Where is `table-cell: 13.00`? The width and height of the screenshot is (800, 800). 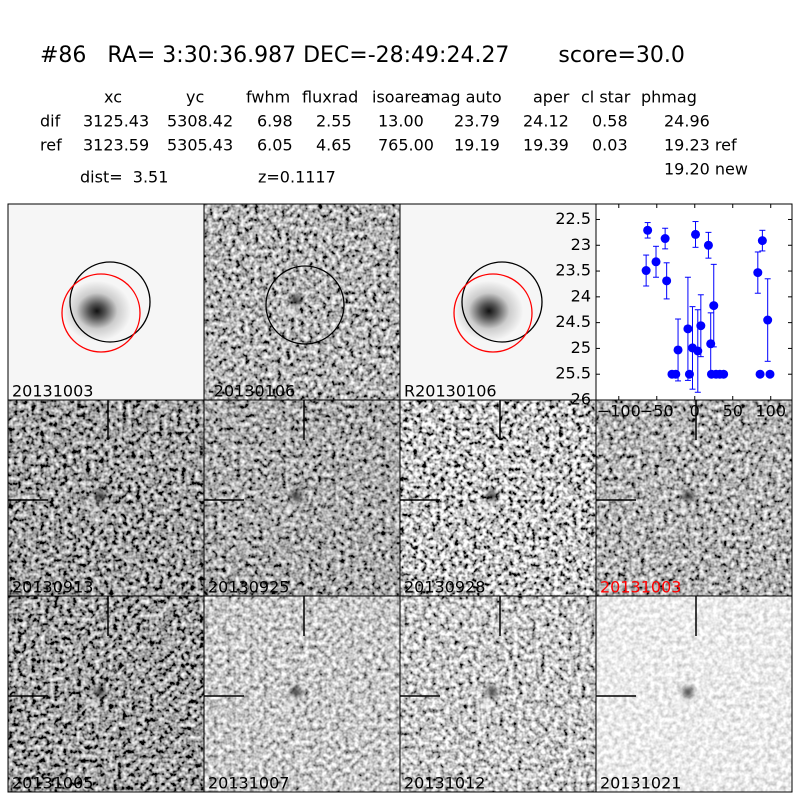
table-cell: 13.00 is located at coordinates (401, 121).